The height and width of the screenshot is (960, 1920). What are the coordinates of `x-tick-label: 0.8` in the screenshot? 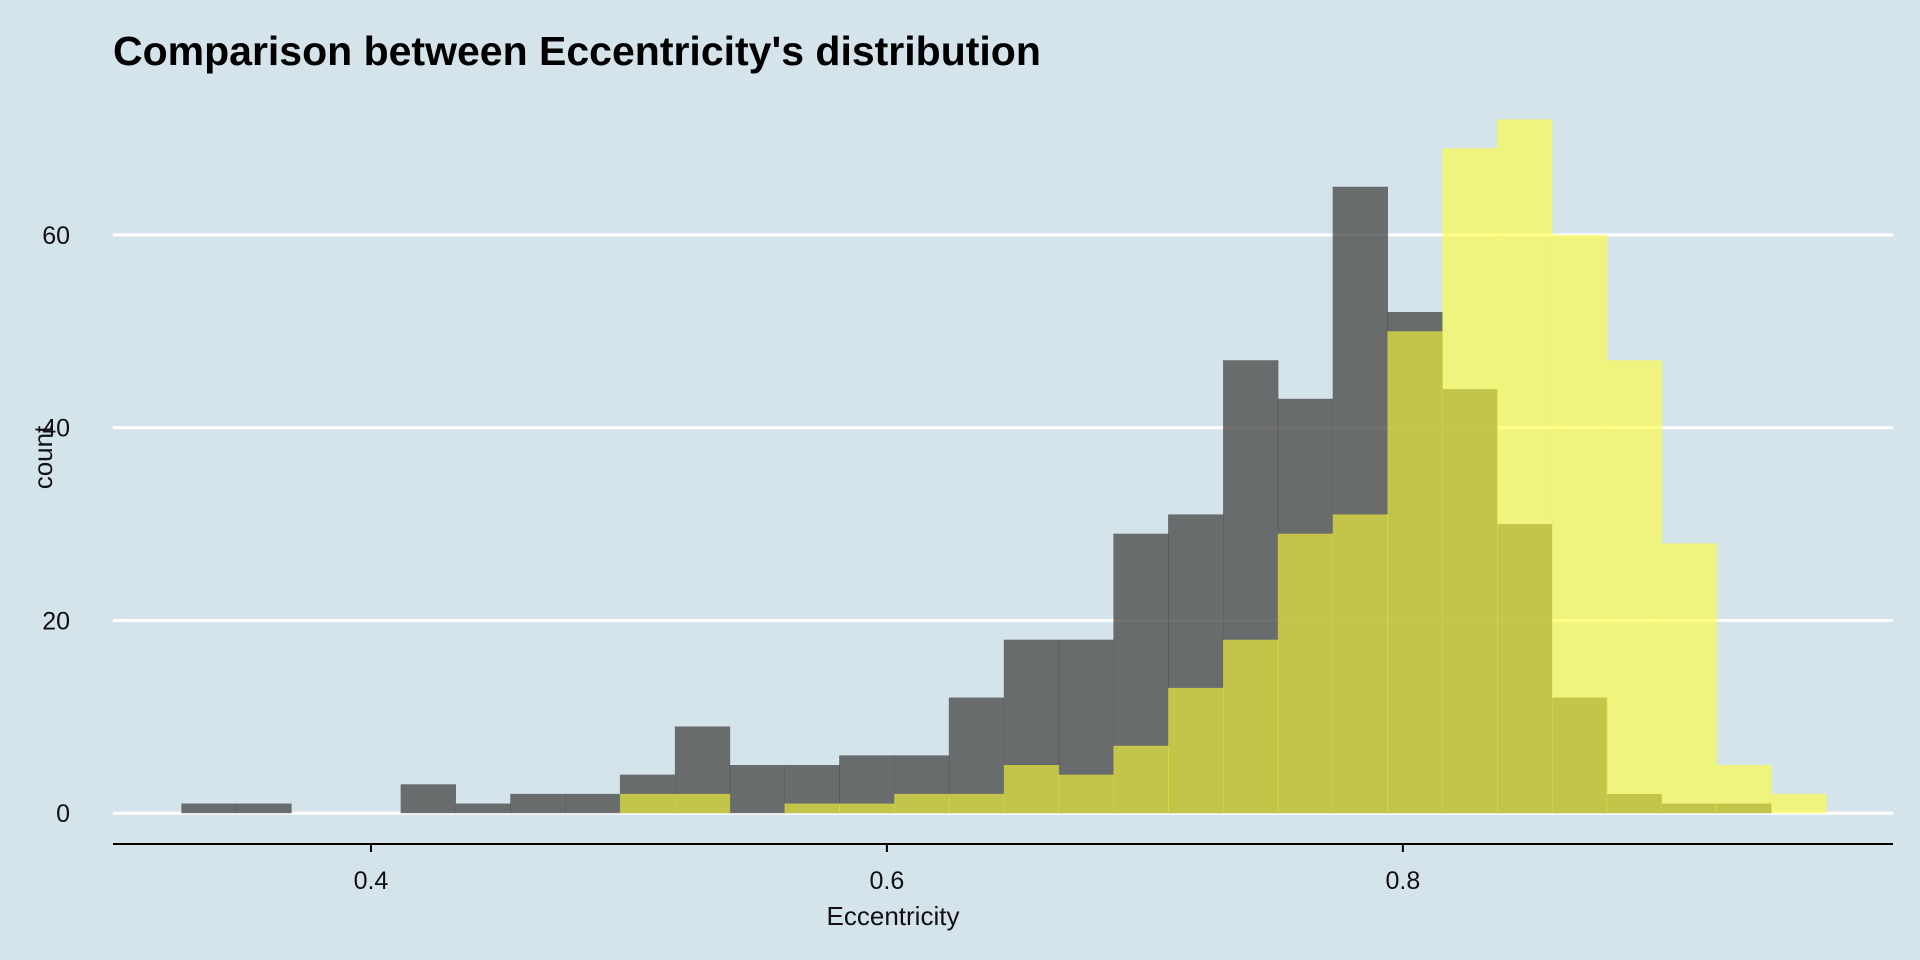 It's located at (1402, 881).